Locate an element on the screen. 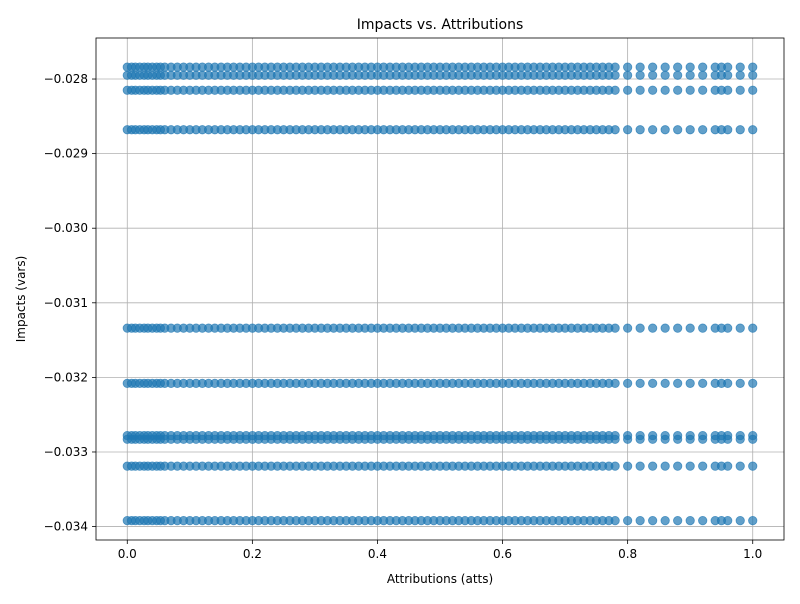  x-tick-label: 0.8 is located at coordinates (627, 554).